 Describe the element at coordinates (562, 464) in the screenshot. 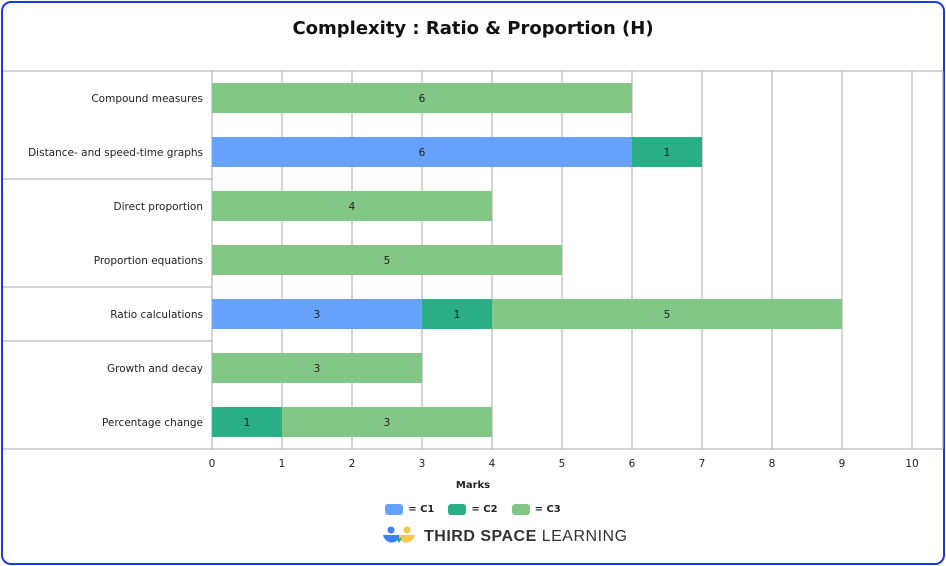

I see `x-tick-label: 5` at that location.